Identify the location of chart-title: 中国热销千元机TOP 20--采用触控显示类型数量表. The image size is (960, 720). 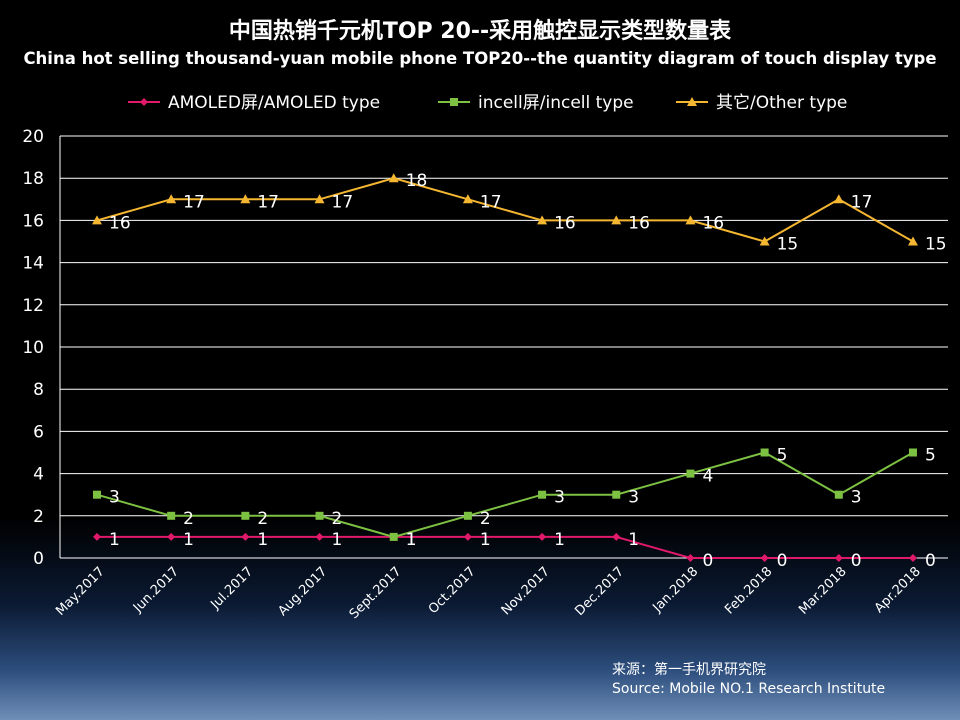
(480, 31).